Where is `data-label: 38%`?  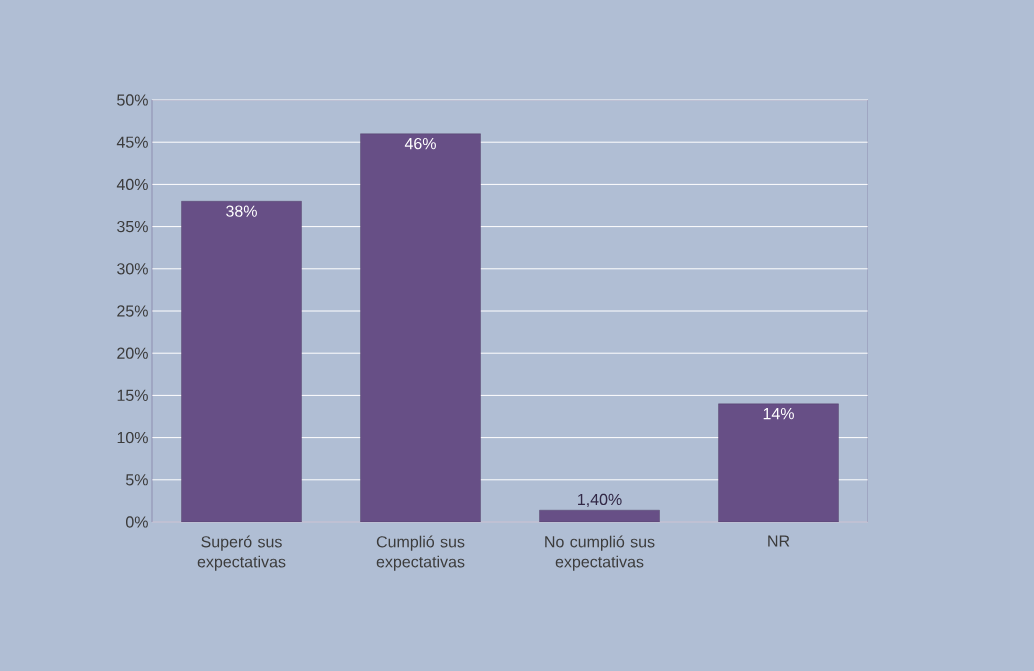 data-label: 38% is located at coordinates (241, 211).